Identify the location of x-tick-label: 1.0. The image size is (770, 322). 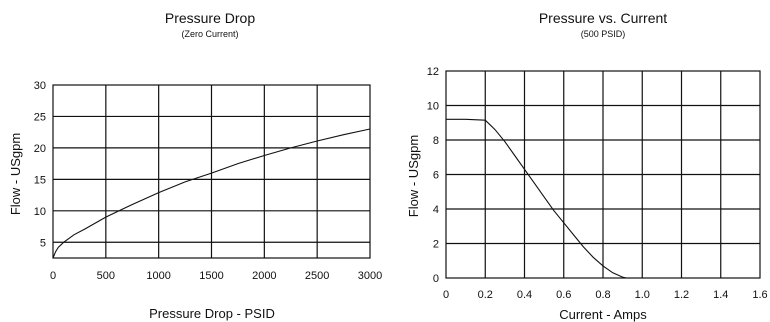
(642, 295).